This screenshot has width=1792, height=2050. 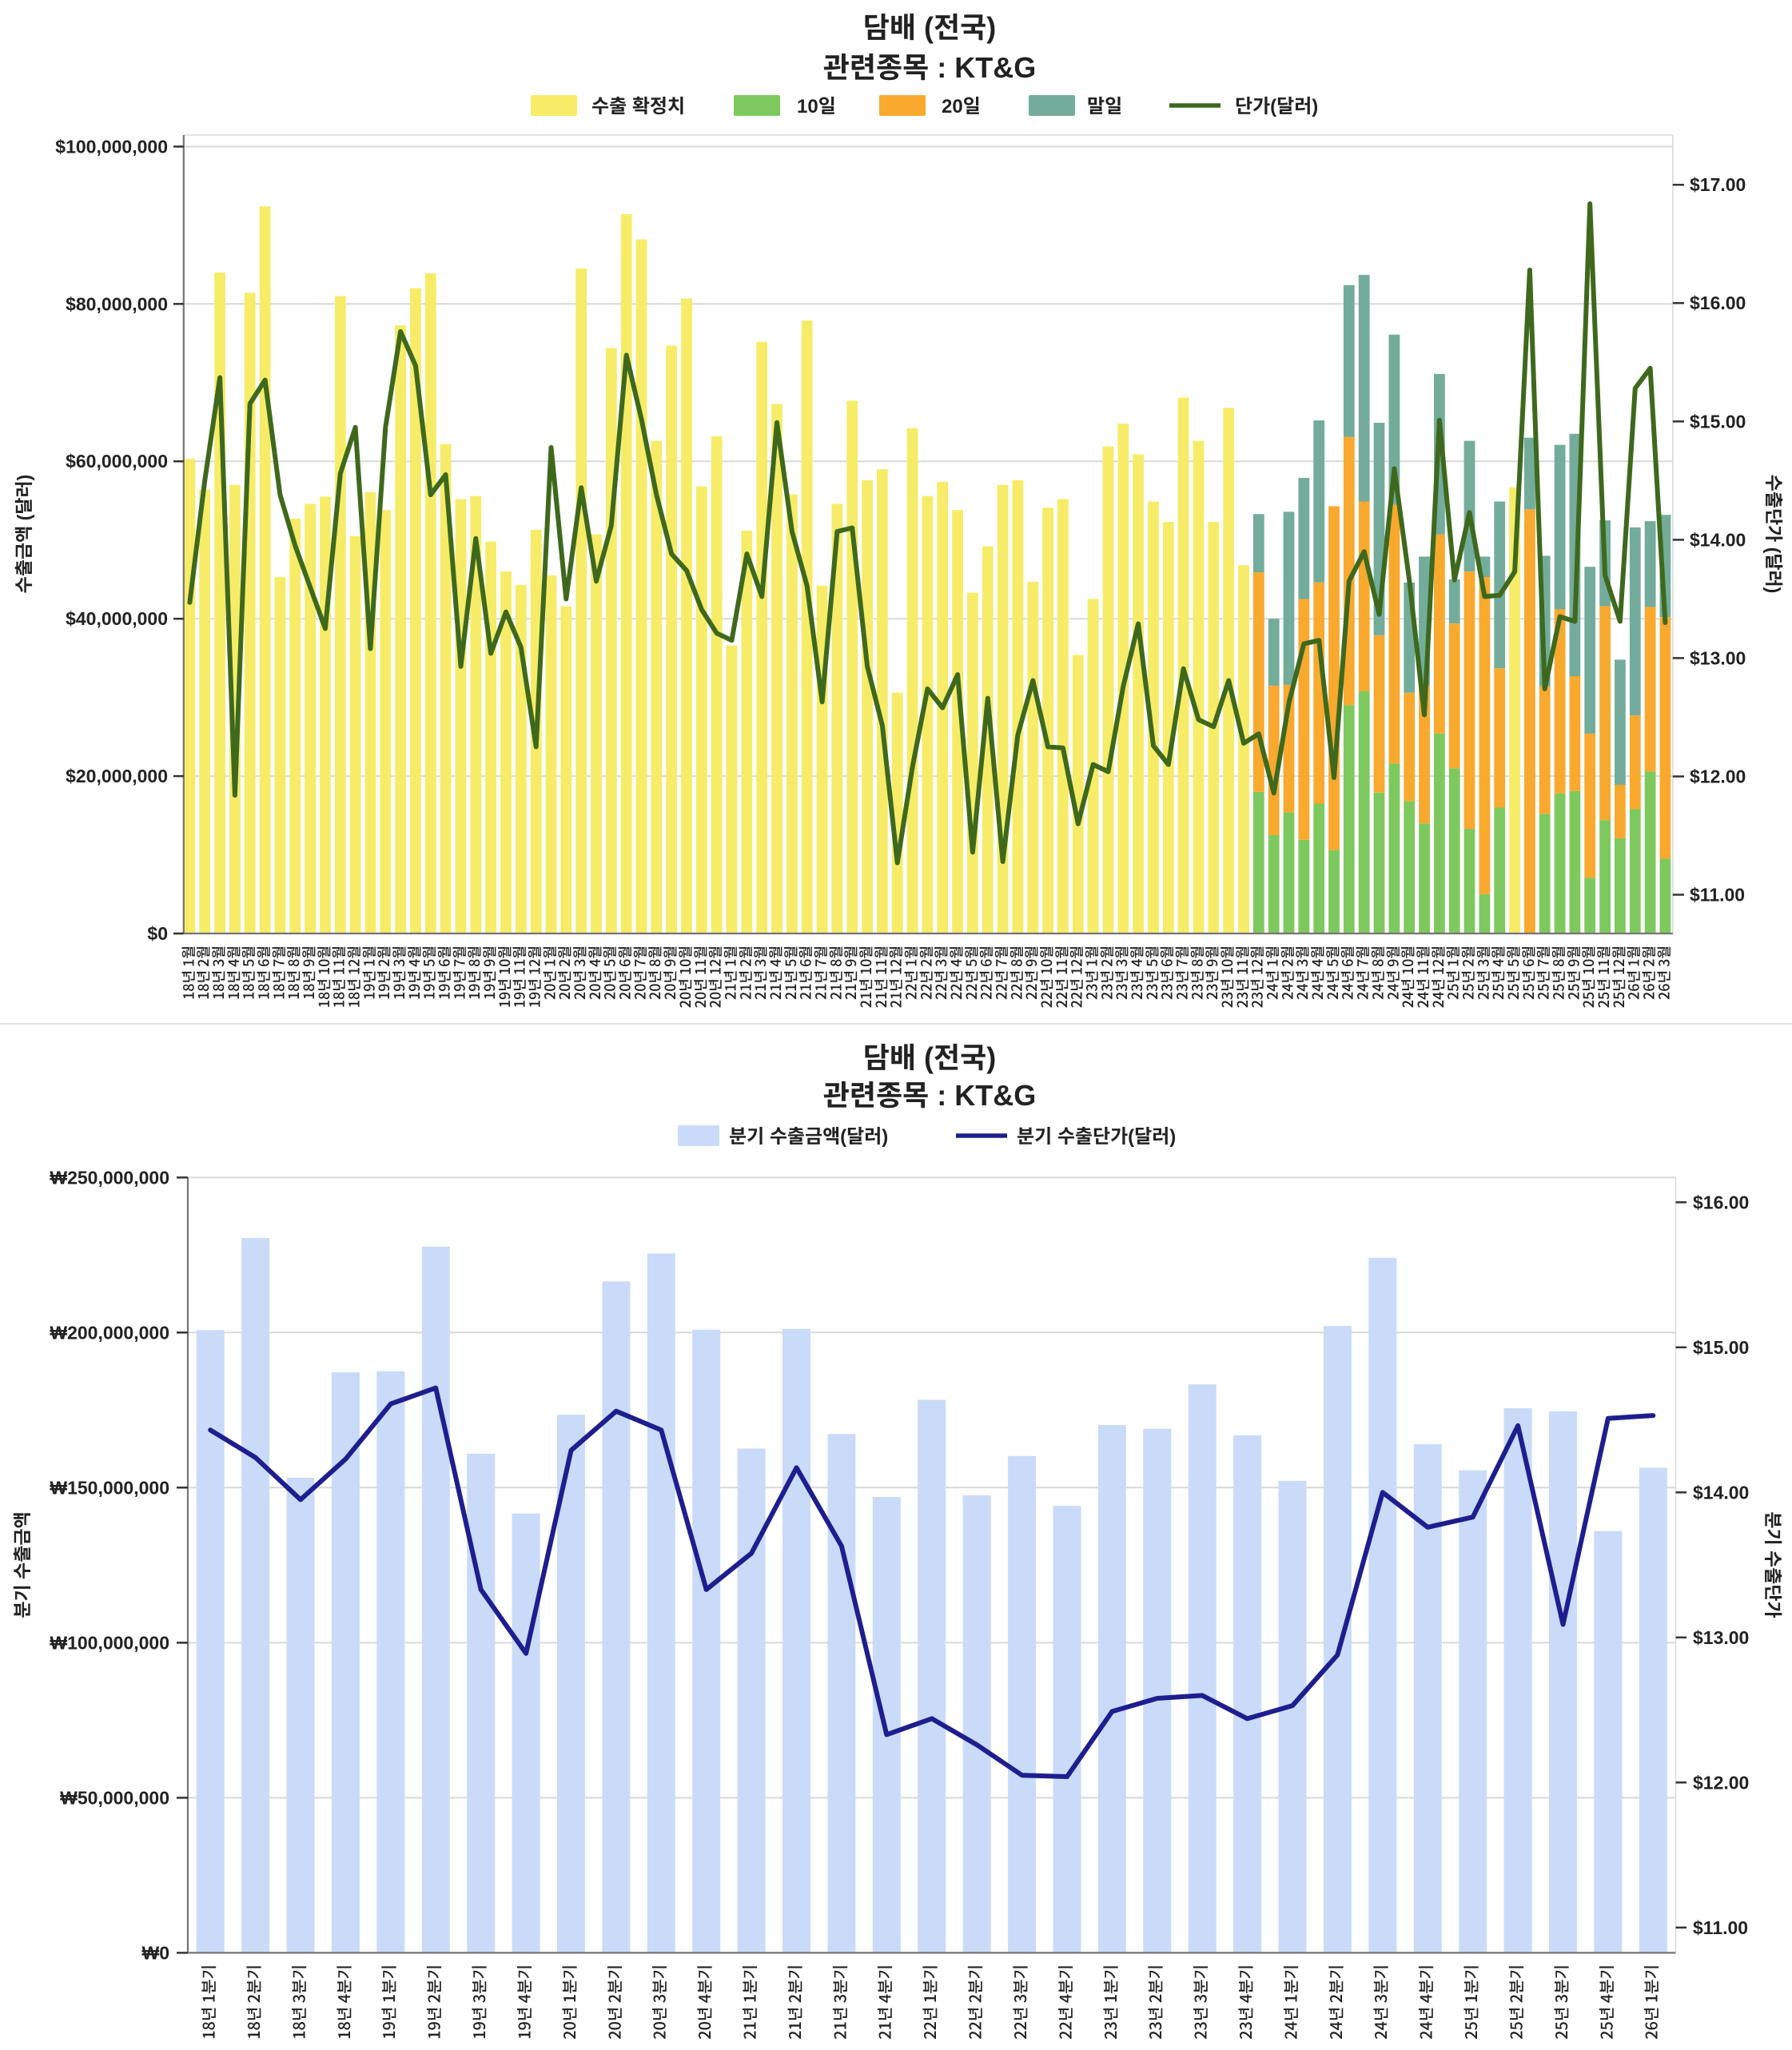 What do you see at coordinates (925, 972) in the screenshot?
I see `svg-text: 22년 2월` at bounding box center [925, 972].